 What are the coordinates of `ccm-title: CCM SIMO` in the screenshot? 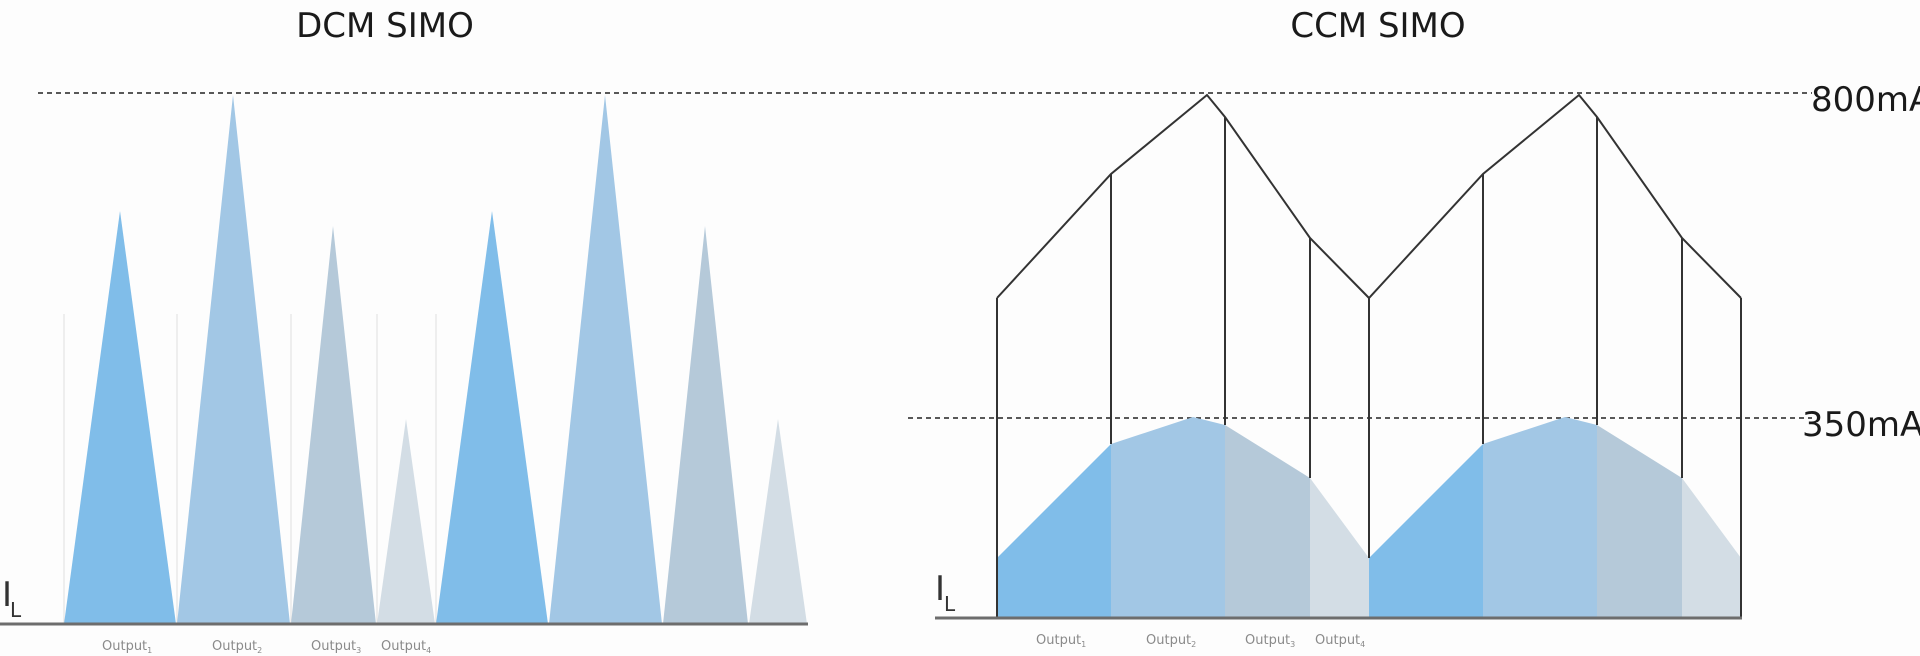 It's located at (1377, 26).